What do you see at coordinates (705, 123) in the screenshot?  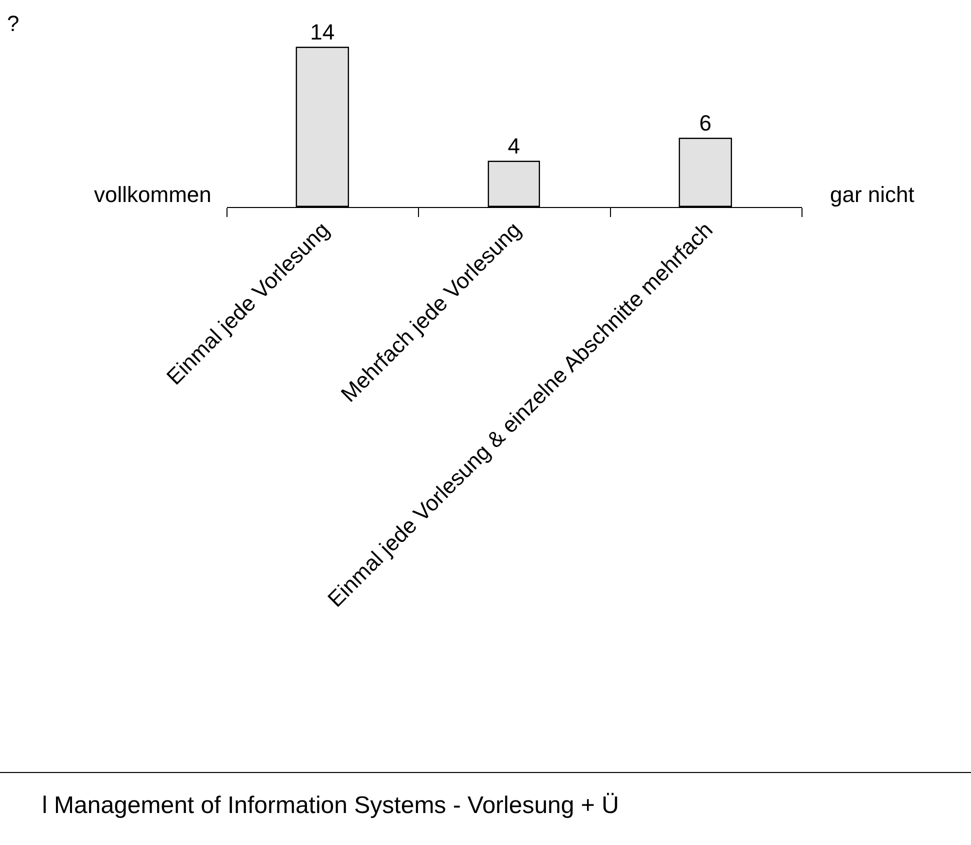 I see `data-label: 6` at bounding box center [705, 123].